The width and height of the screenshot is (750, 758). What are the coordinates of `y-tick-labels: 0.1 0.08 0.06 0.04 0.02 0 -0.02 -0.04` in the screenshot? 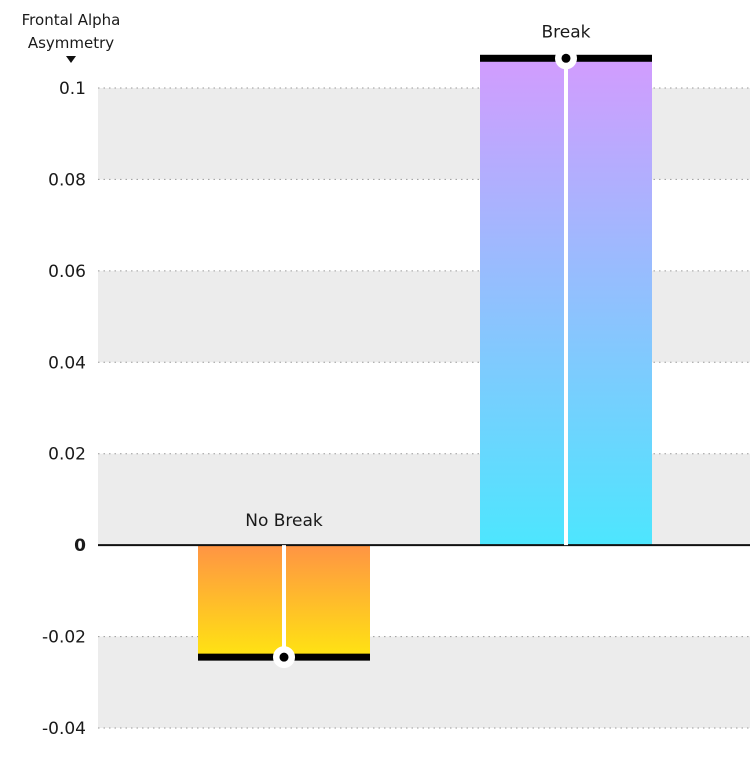 It's located at (64, 409).